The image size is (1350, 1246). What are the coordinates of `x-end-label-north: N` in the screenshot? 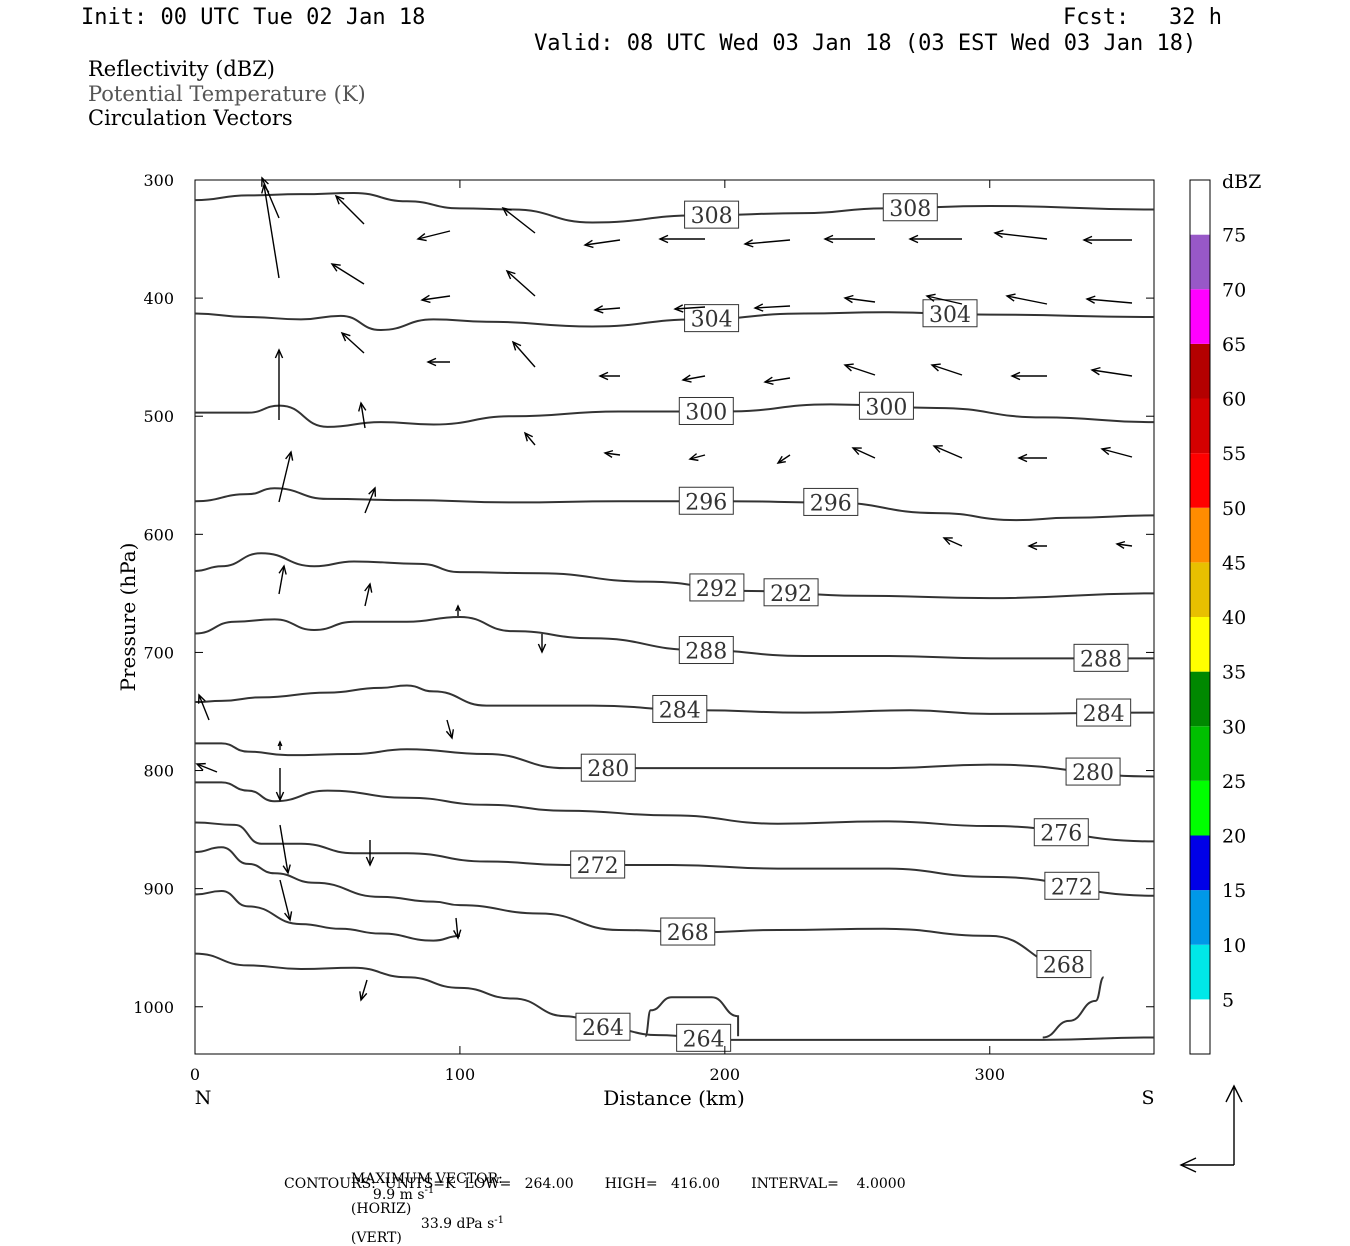 It's located at (203, 1098).